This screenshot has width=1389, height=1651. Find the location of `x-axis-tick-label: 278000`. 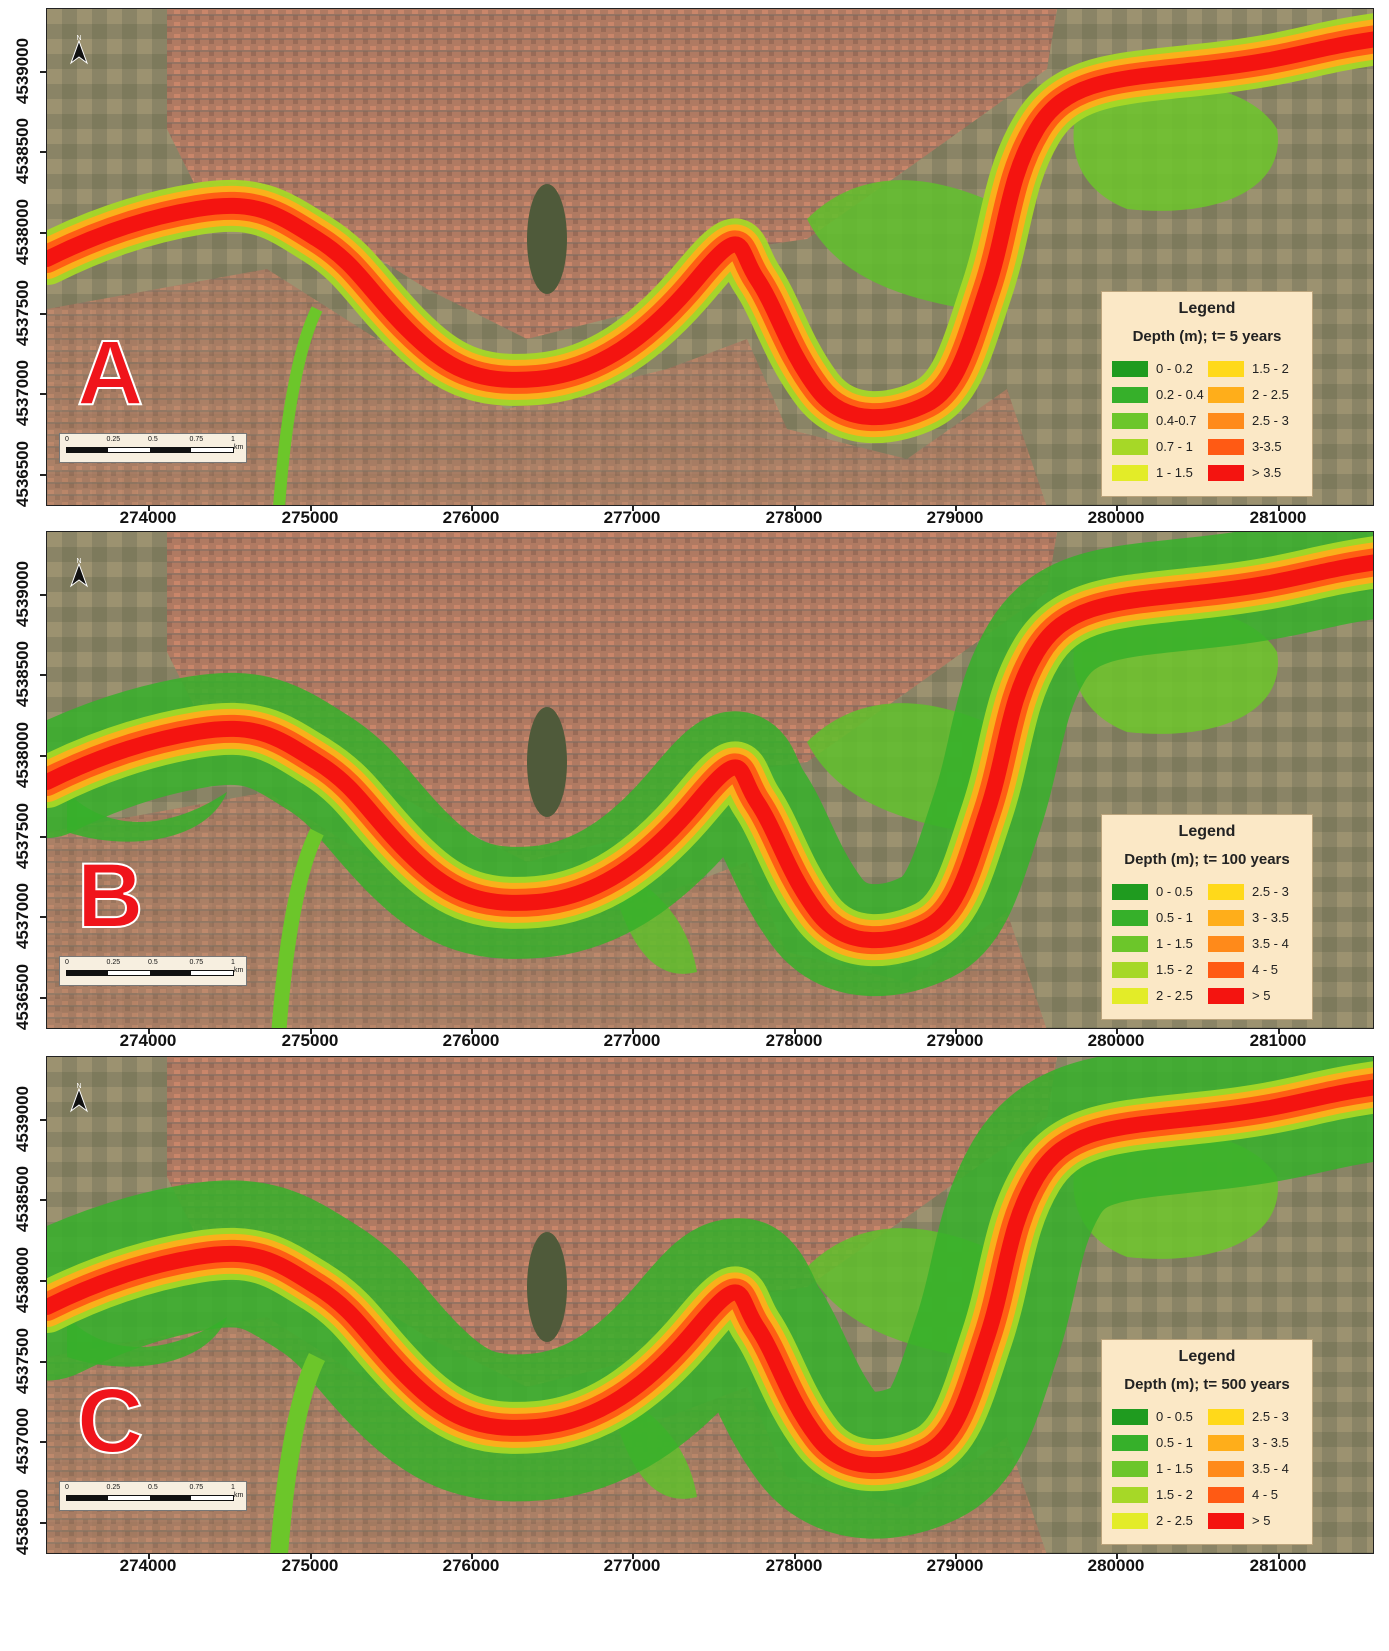

x-axis-tick-label: 278000 is located at coordinates (794, 517).